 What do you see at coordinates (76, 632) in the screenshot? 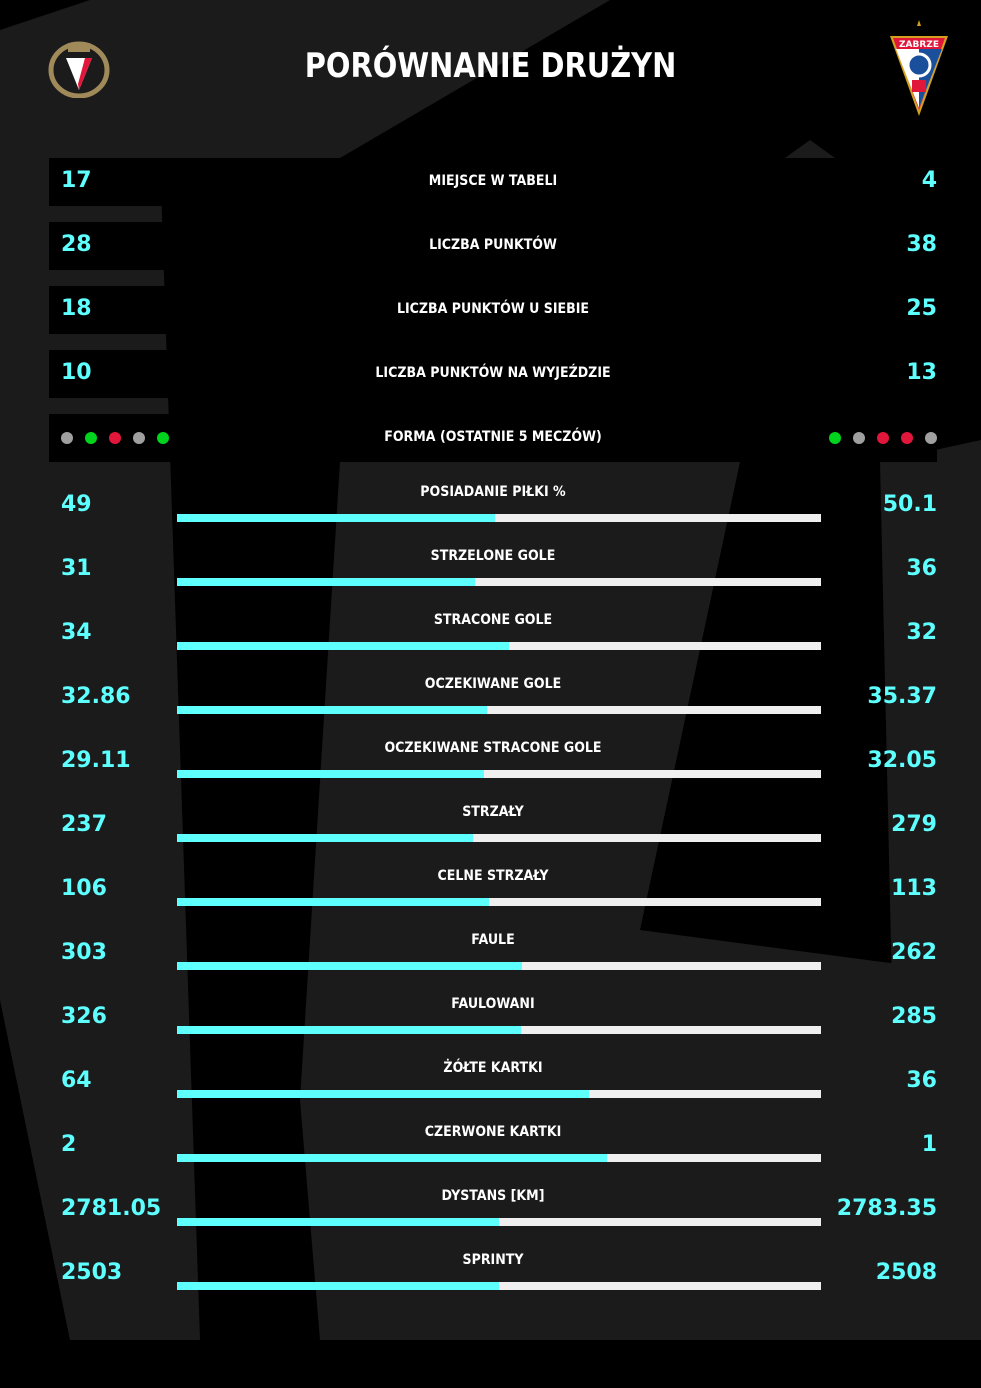
I see `home-value: 34` at bounding box center [76, 632].